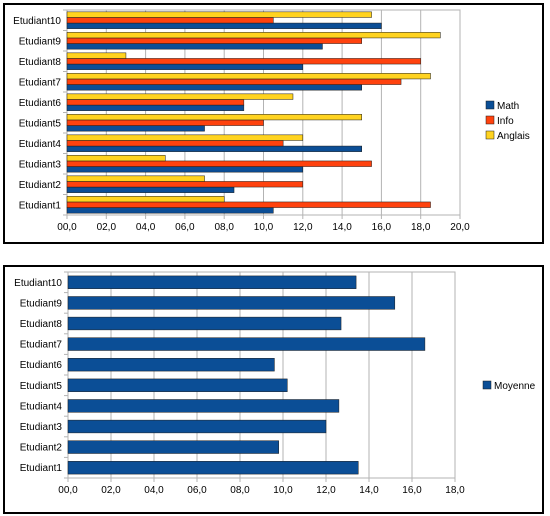 This screenshot has width=550, height=516. What do you see at coordinates (513, 136) in the screenshot?
I see `legend-label: Anglais` at bounding box center [513, 136].